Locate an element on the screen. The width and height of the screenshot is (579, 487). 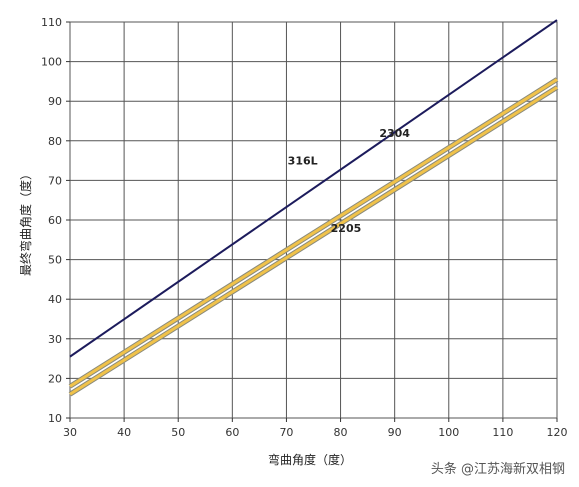
x-tick-label: 100 is located at coordinates (448, 432).